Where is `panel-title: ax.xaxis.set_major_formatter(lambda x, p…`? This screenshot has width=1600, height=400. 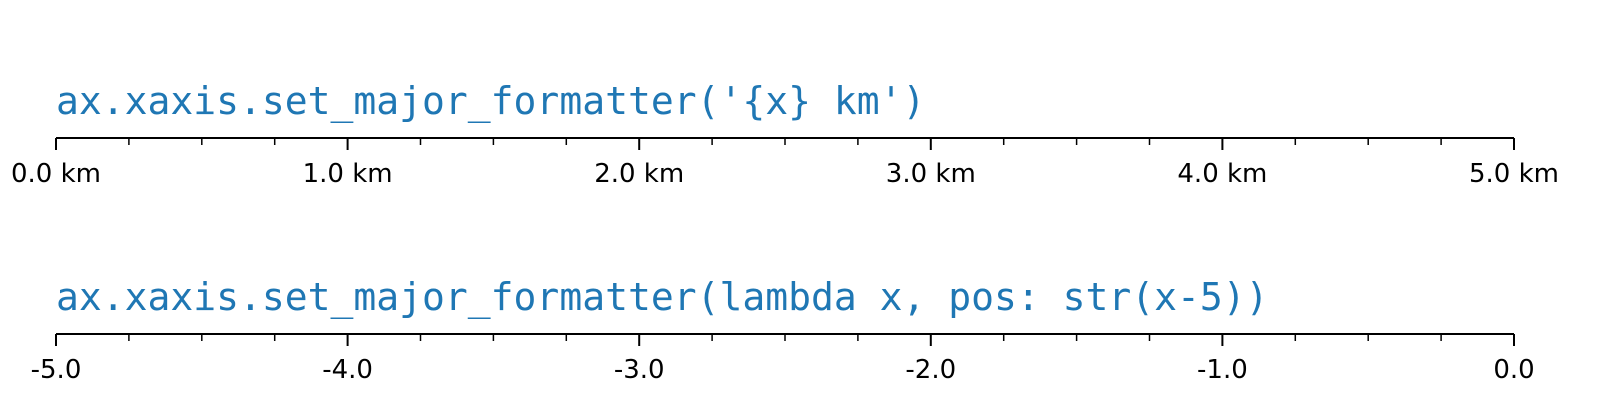
panel-title: ax.xaxis.set_major_formatter(lambda x, p… is located at coordinates (662, 297).